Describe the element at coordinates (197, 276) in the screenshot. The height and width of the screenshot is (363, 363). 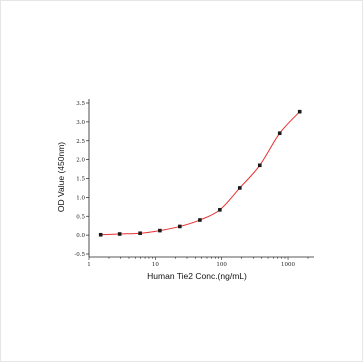
I see `x-axis-title: Human Tie2 Conc.(ng/mL)` at that location.